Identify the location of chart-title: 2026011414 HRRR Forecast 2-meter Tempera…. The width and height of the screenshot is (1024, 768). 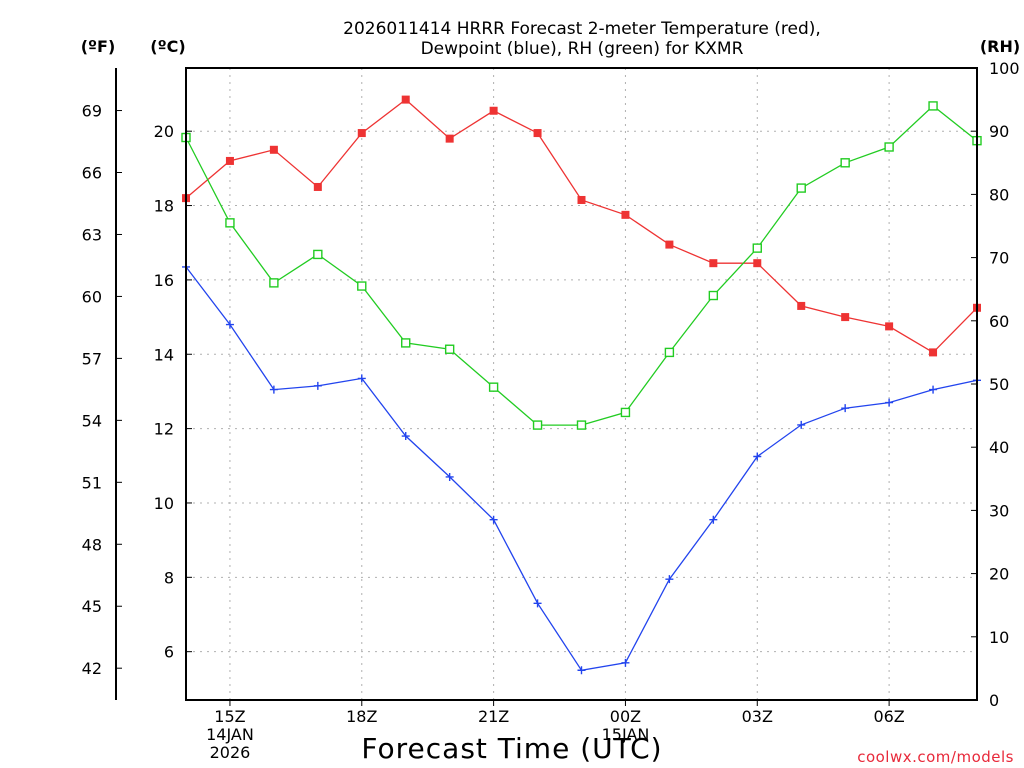
(582, 39).